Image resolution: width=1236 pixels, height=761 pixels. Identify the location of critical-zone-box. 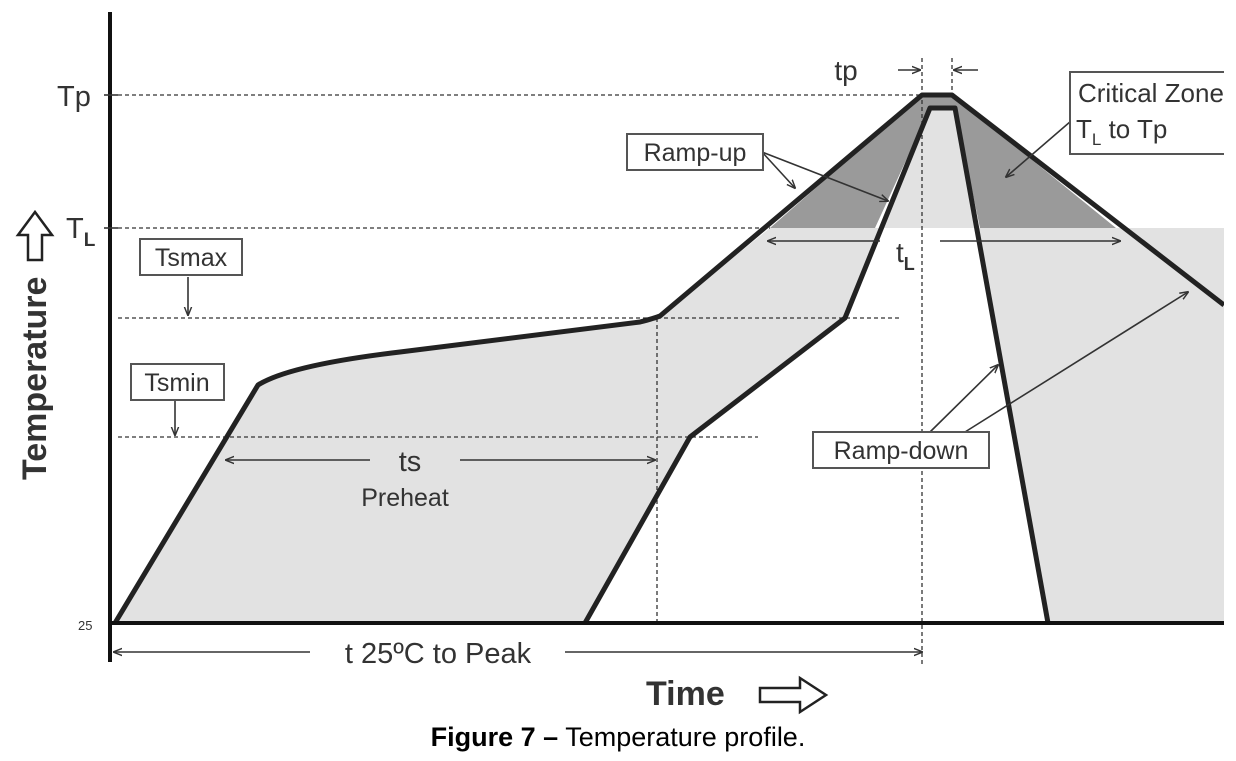
(1146, 113).